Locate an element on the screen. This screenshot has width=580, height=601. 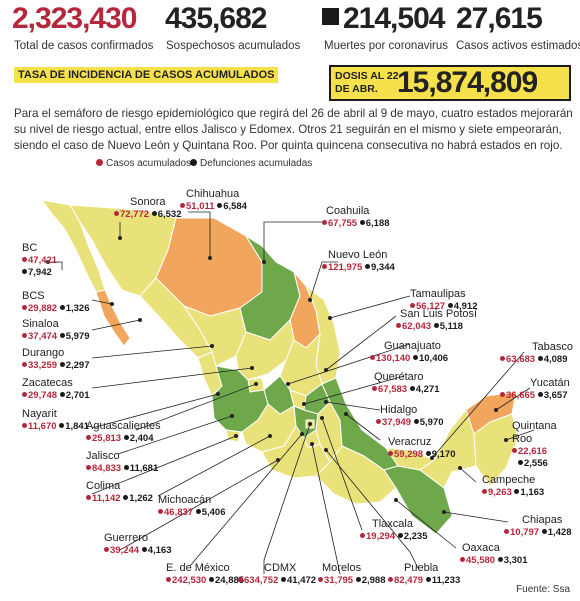
state-deaths: 1,841 is located at coordinates (74, 426).